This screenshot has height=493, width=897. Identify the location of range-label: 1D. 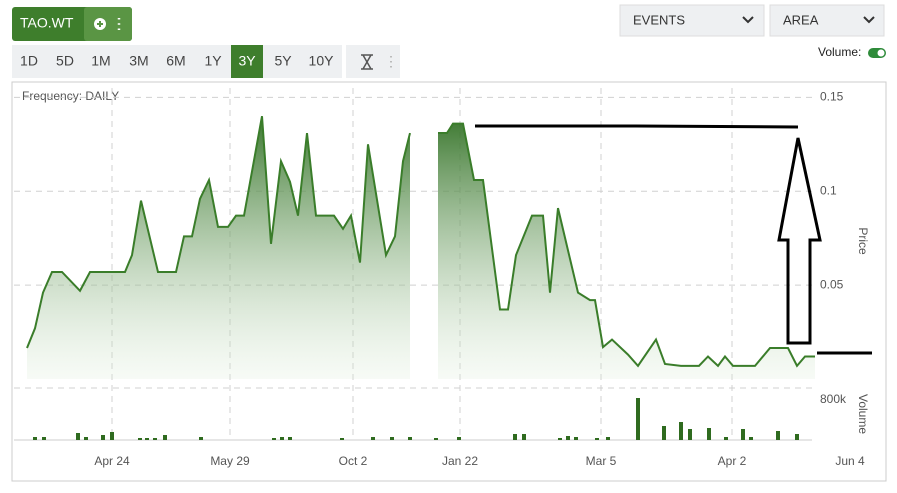
(29, 61).